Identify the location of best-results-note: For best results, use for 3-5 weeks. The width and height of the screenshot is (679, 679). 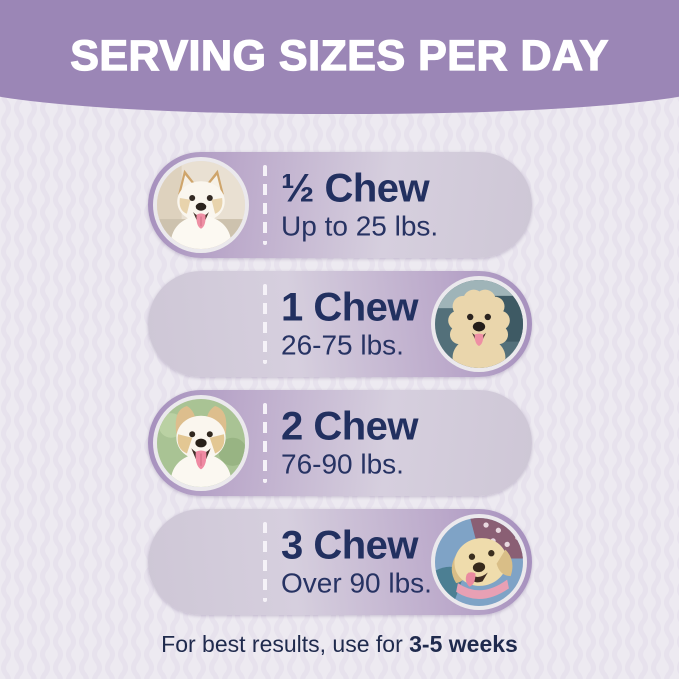
(339, 644).